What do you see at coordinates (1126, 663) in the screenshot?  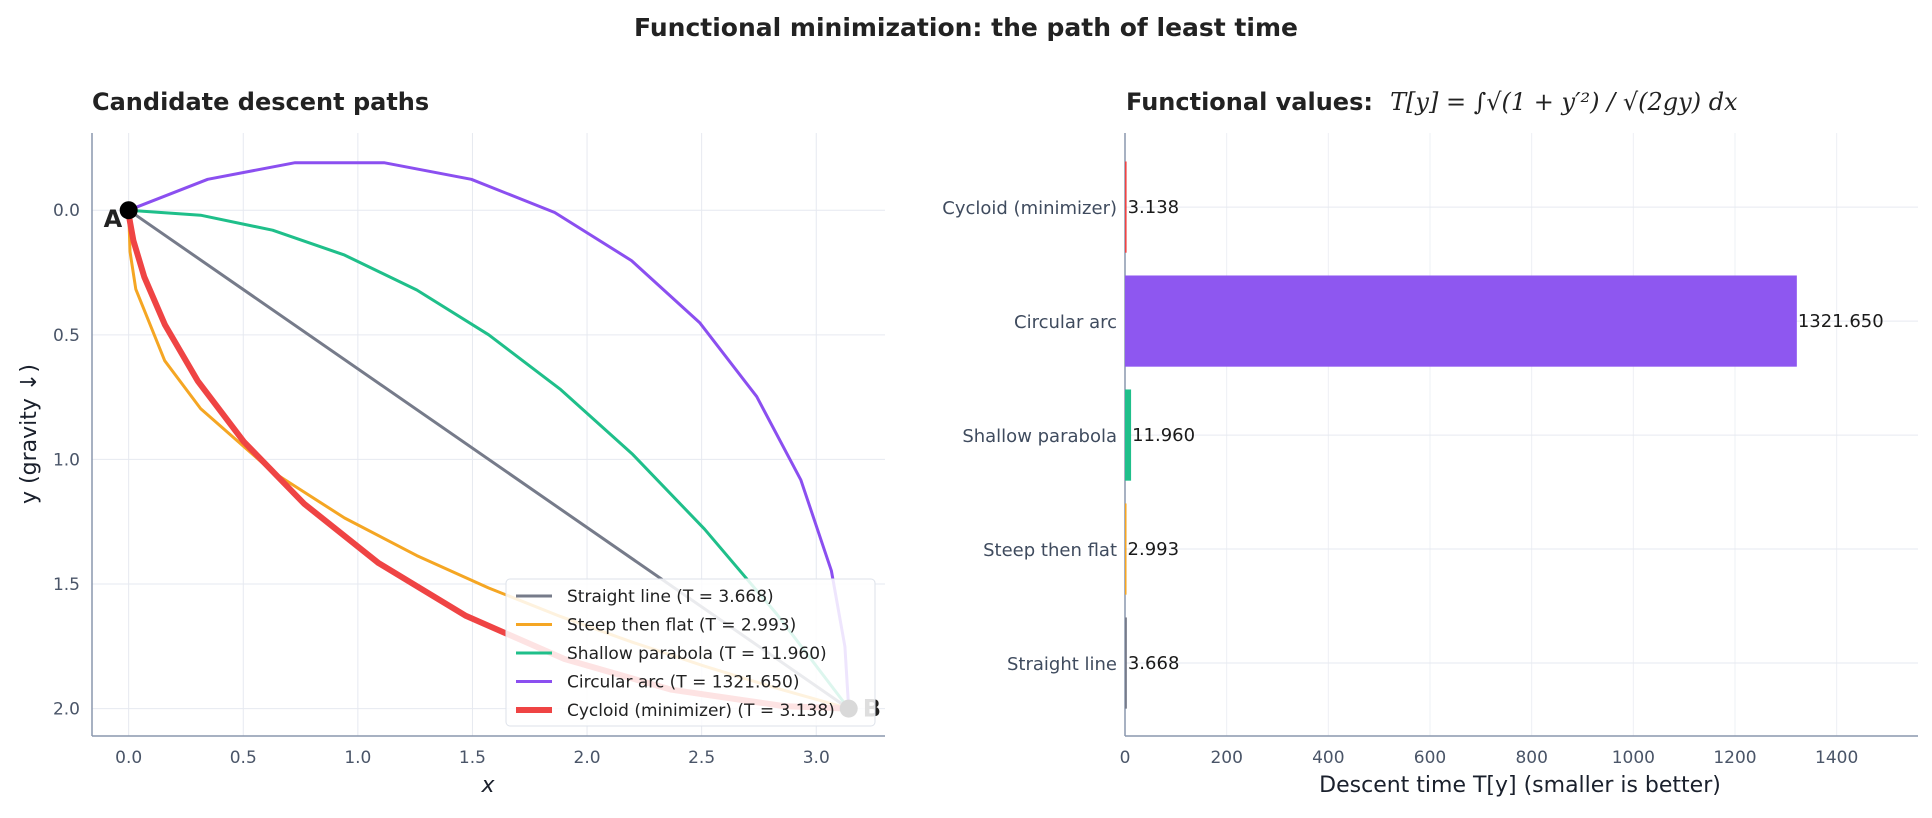 I see `bar-straight-line` at bounding box center [1126, 663].